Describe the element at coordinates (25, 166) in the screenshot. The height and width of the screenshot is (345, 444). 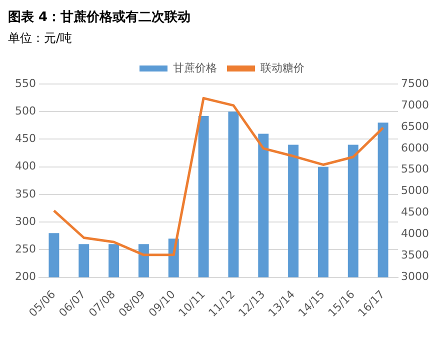
I see `y-tick-label: 400` at that location.